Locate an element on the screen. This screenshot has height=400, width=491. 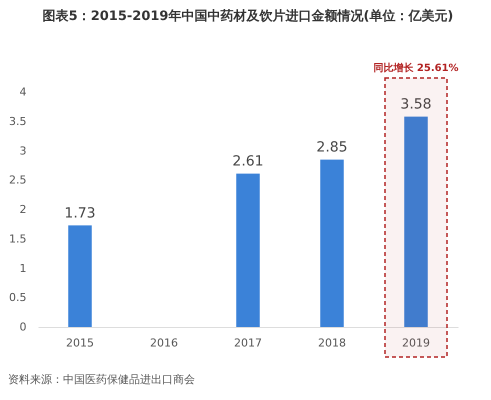
text: 资料来源：中国医药保健品进出口商会 is located at coordinates (101, 379).